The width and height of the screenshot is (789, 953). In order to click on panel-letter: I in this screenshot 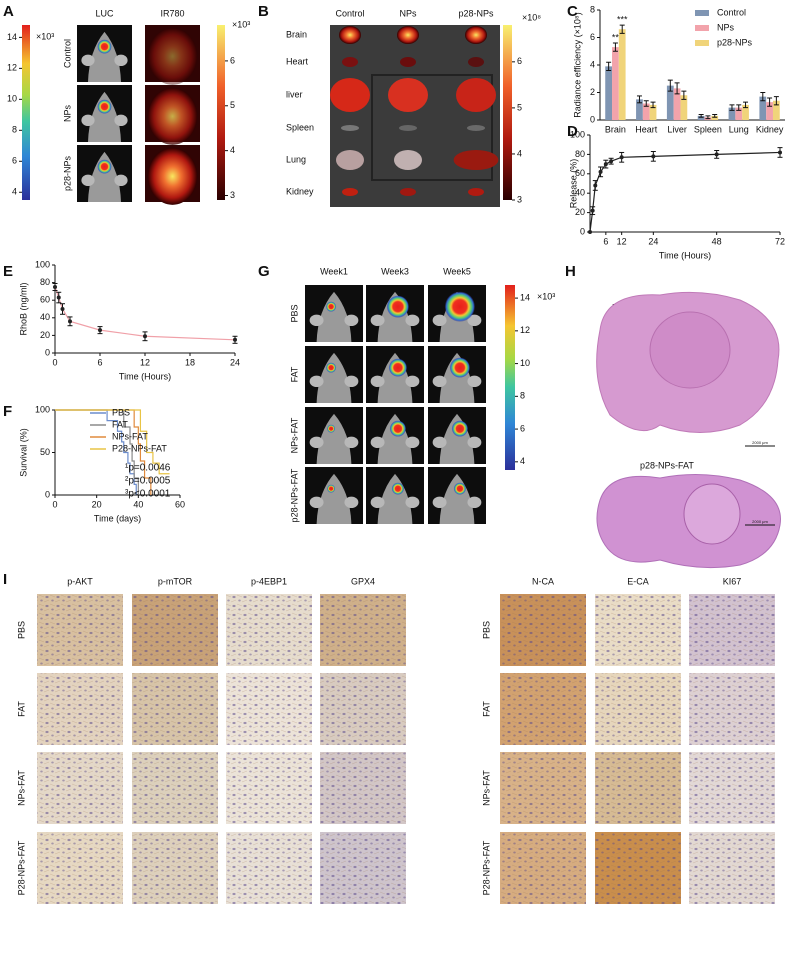, I will do `click(5, 579)`.